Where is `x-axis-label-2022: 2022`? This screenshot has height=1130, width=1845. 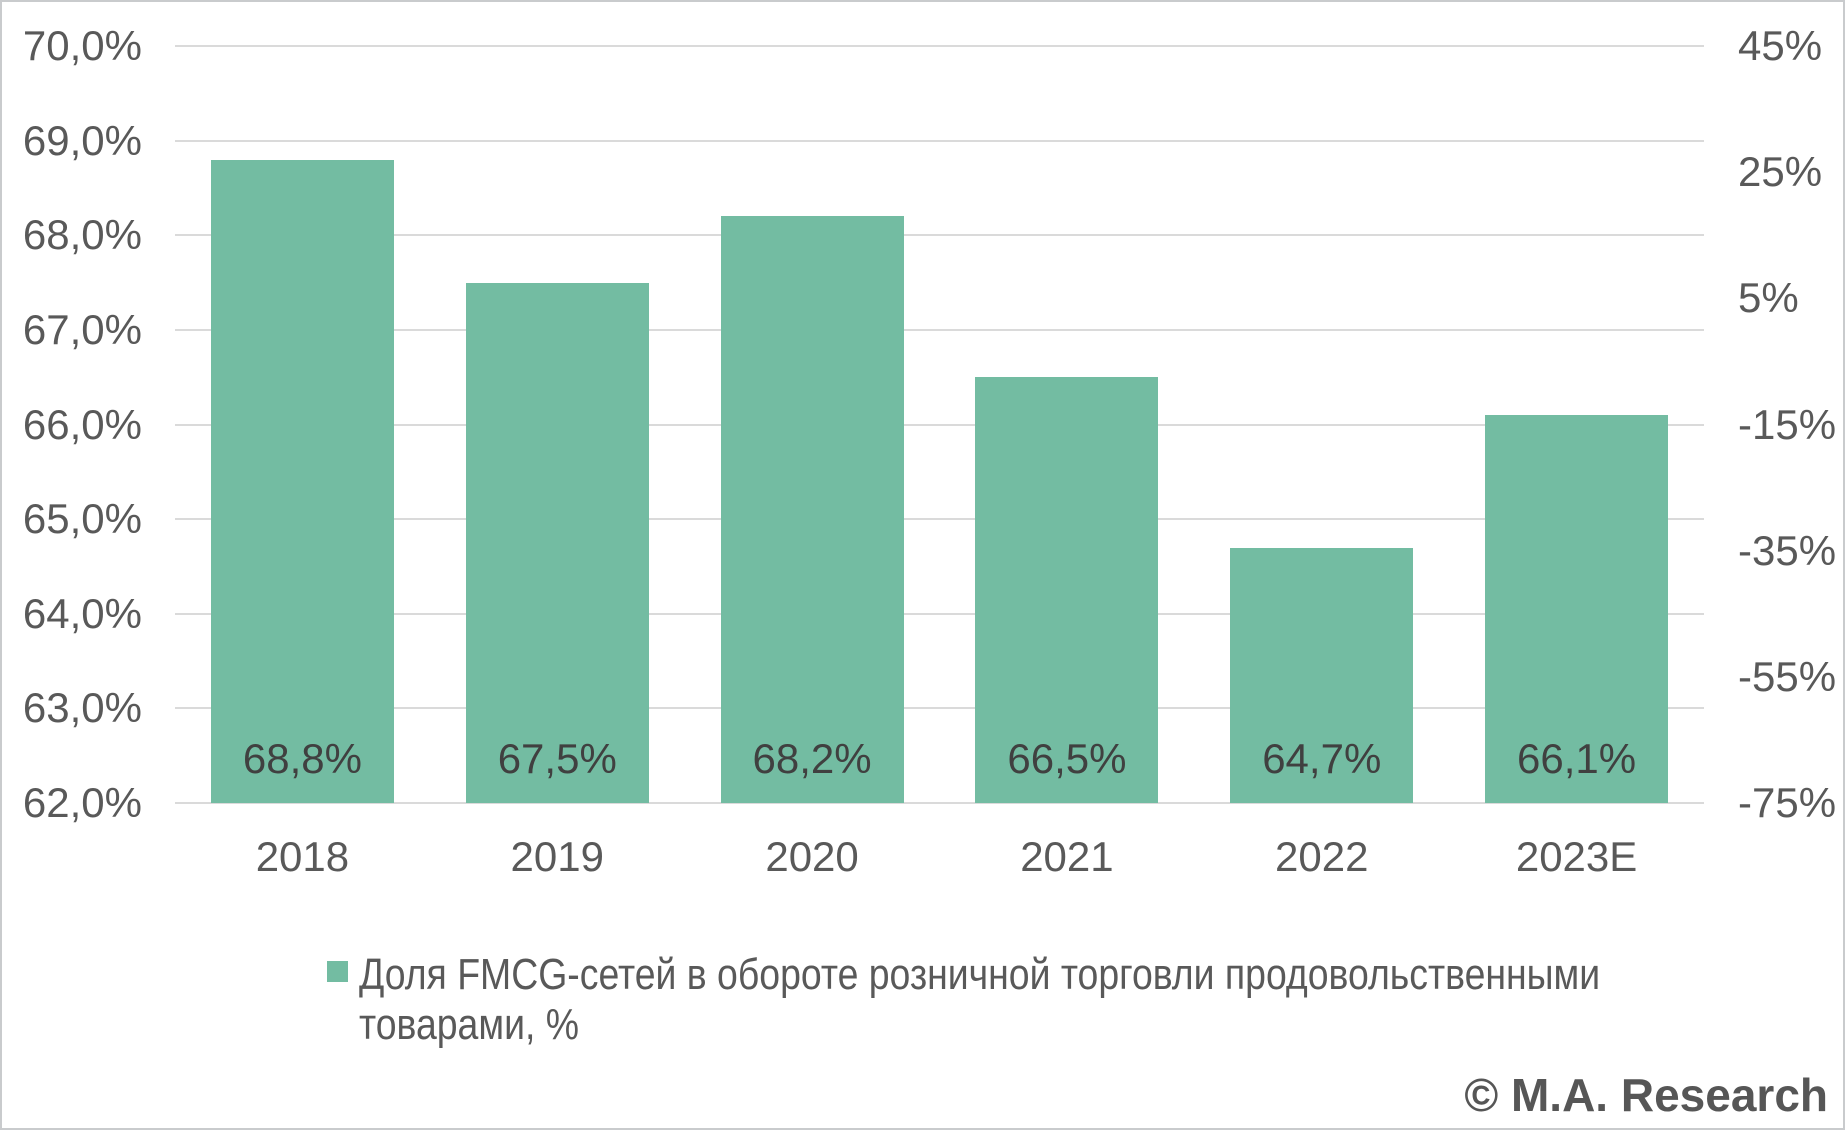 x-axis-label-2022: 2022 is located at coordinates (1322, 856).